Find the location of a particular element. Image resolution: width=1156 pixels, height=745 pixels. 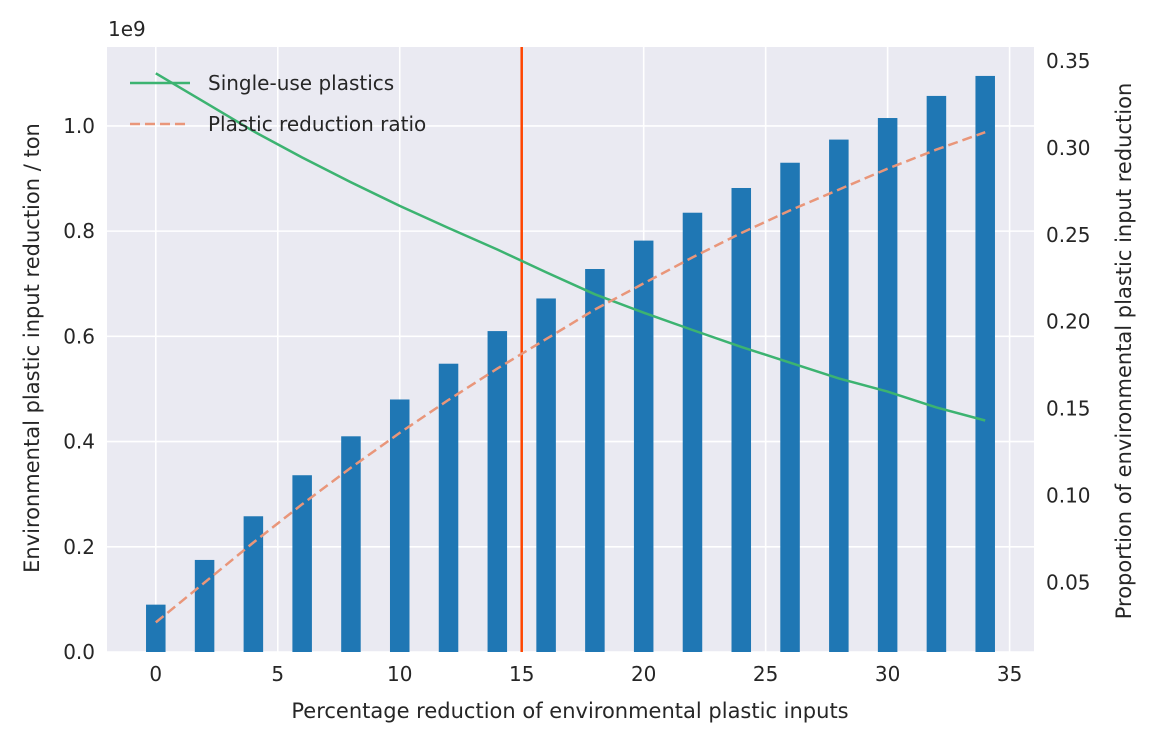

legend-label-ratio: Plastic reduction ratio is located at coordinates (317, 124).